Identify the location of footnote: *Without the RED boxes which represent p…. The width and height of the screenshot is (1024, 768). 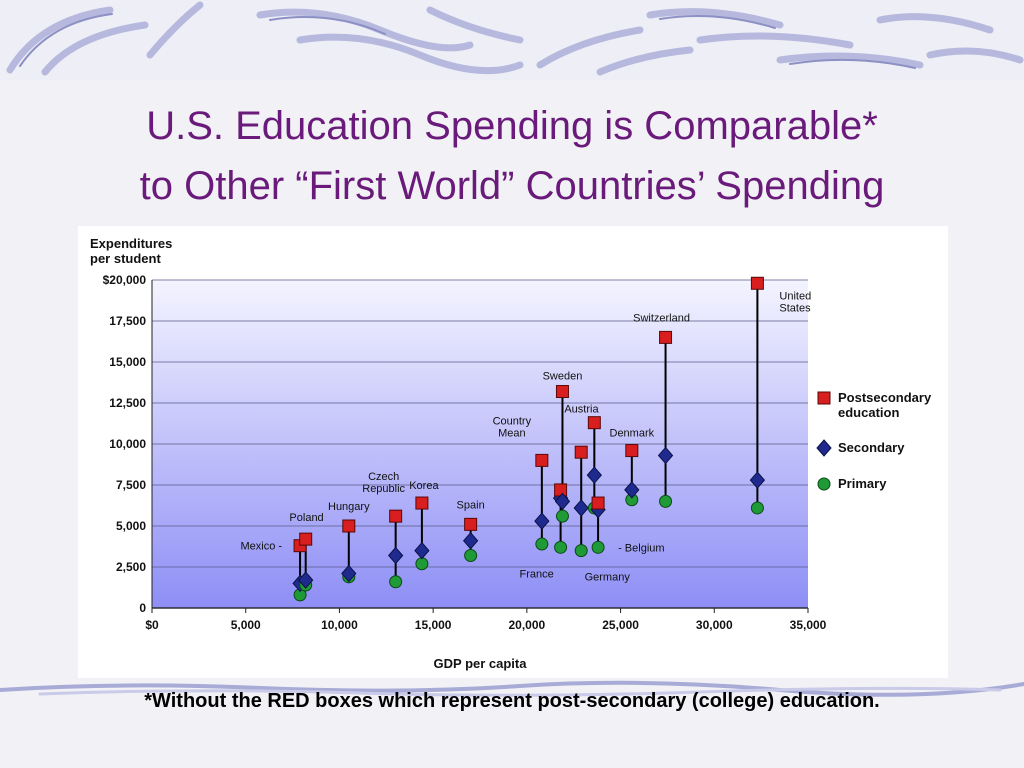
(512, 701).